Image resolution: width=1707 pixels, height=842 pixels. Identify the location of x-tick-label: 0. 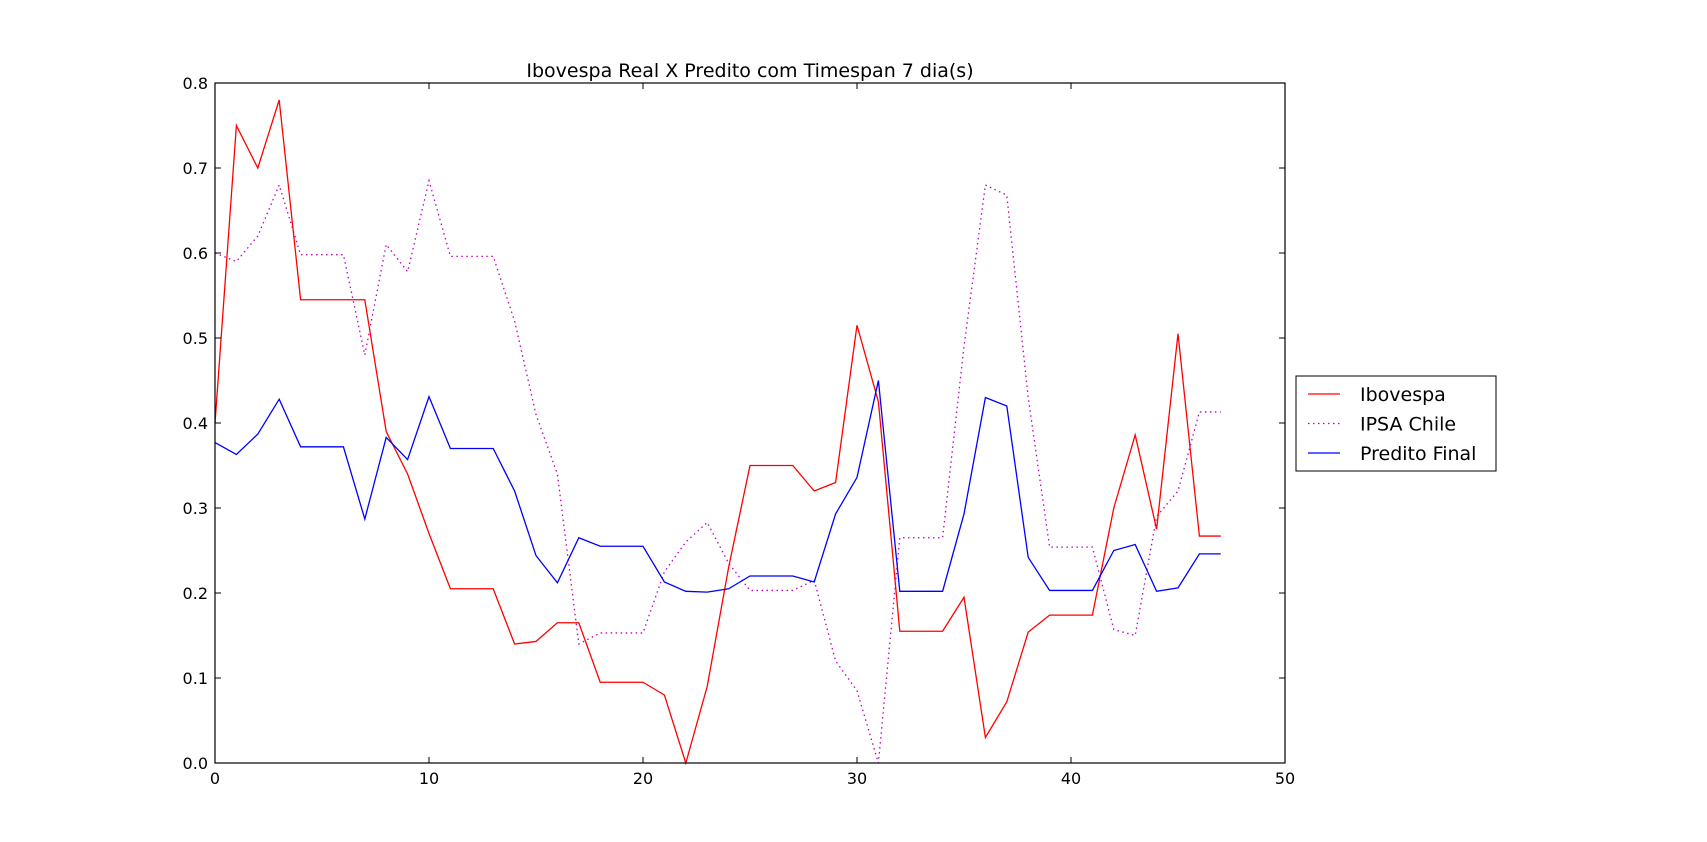
(215, 778).